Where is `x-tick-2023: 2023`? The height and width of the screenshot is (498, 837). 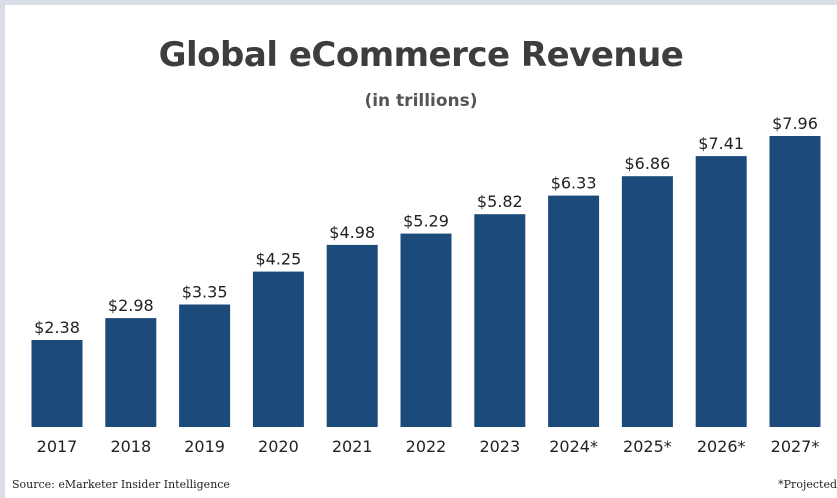
x-tick-2023: 2023 is located at coordinates (499, 446).